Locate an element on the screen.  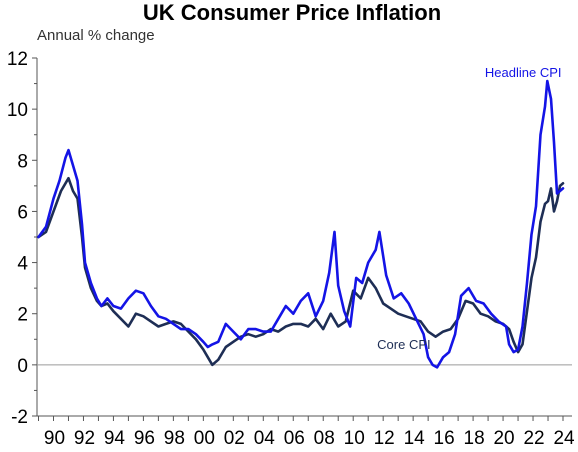
x-axis: 90 92 94 96 98 00 02 04 06 08 10 12 14 16 18 20 22 24 is located at coordinates (306, 432).